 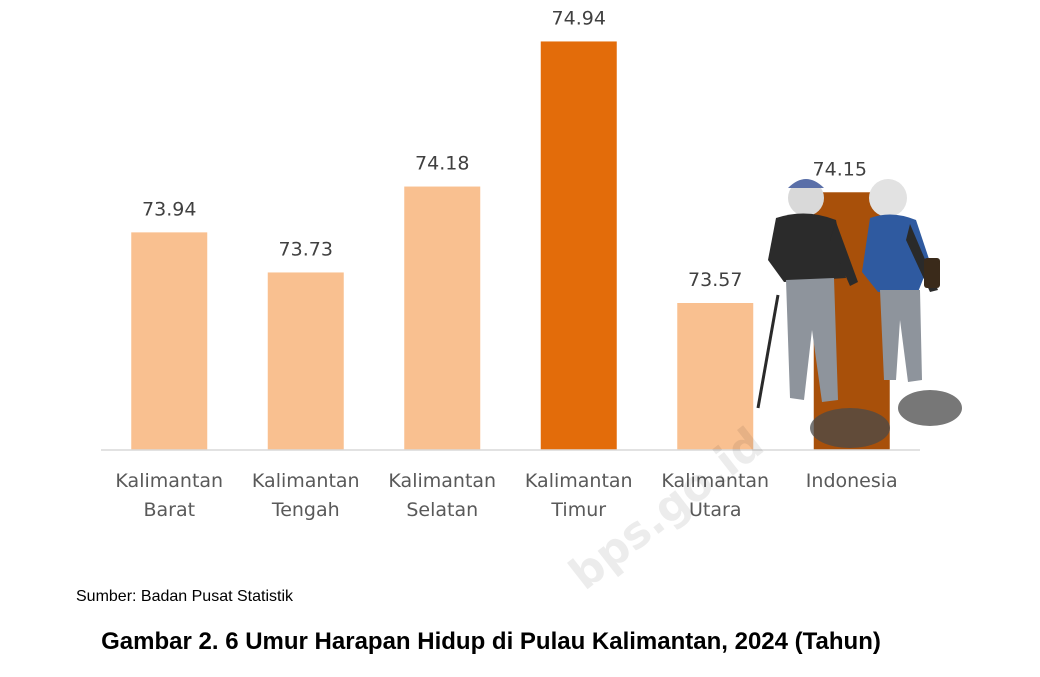 I want to click on category-label-4-1: Utara, so click(x=715, y=510).